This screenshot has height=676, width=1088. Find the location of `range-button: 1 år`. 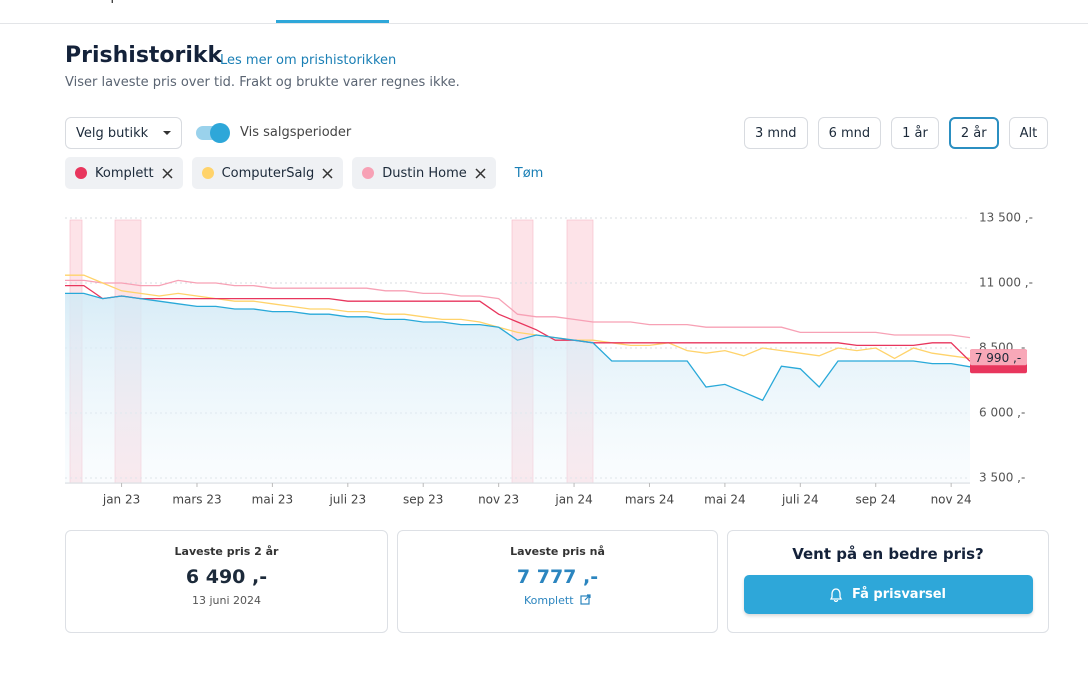

range-button: 1 år is located at coordinates (915, 133).